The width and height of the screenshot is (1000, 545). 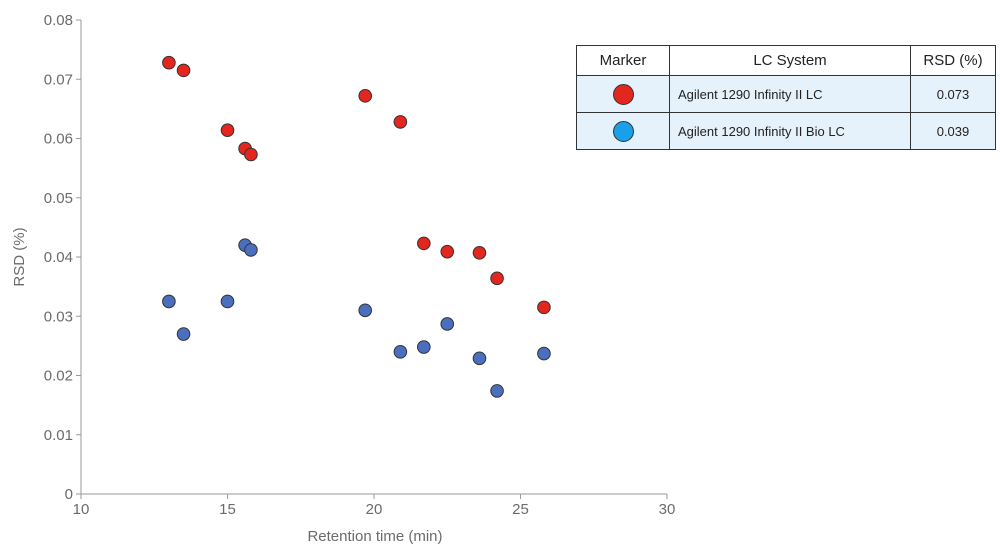 I want to click on y-tick-label: 0.08, so click(x=58, y=20).